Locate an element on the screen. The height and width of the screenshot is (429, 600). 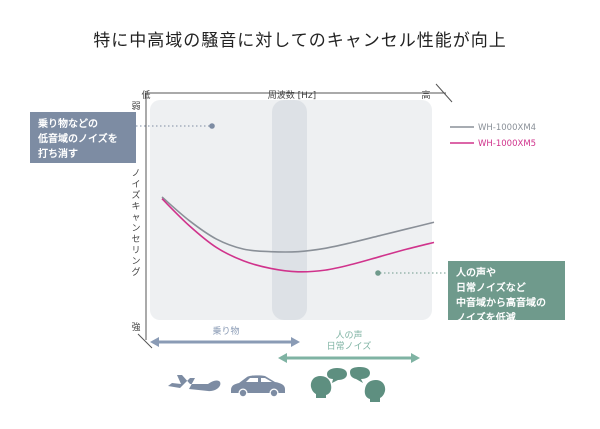
callout-low-line-3: 打ち消す is located at coordinates (58, 154).